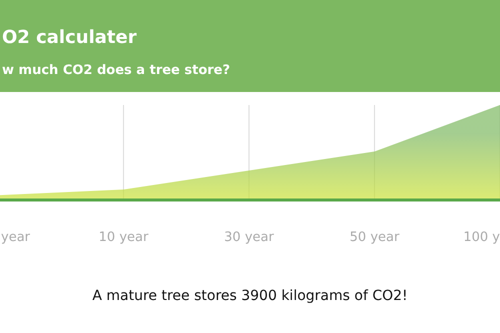 The width and height of the screenshot is (500, 333). Describe the element at coordinates (249, 237) in the screenshot. I see `x-tick-label: 30 year` at that location.